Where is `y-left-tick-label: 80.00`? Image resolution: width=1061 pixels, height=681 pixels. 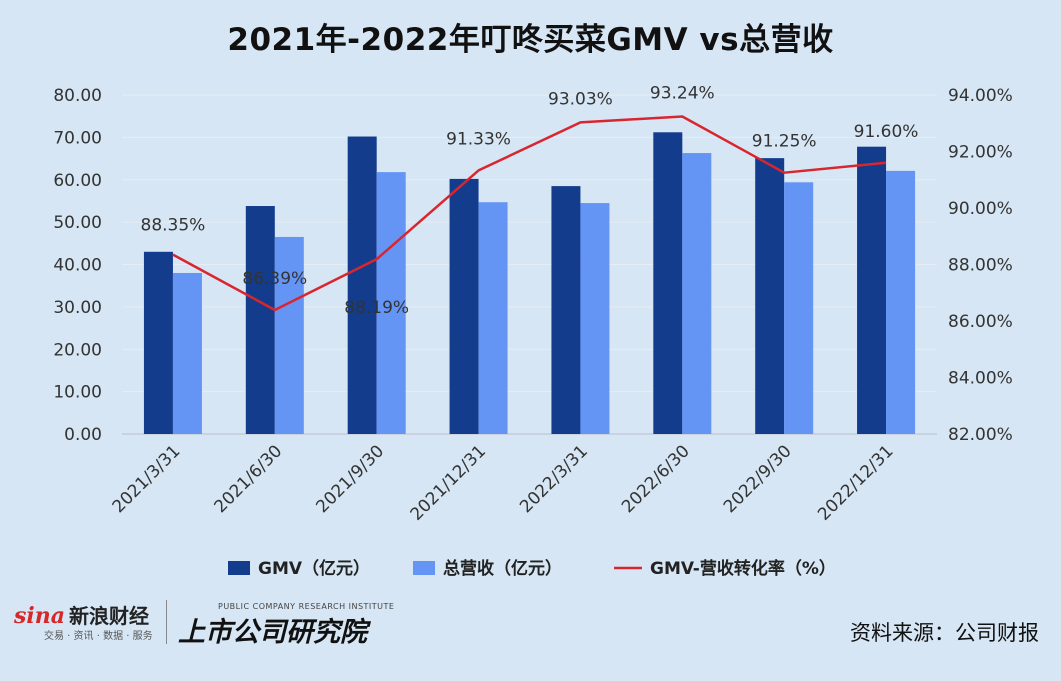
y-left-tick-label: 80.00 is located at coordinates (77, 96).